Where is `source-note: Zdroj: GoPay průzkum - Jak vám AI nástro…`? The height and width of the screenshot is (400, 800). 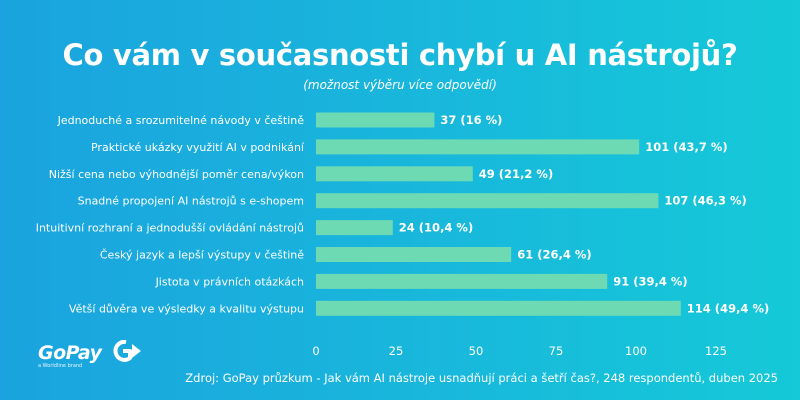
source-note: Zdroj: GoPay průzkum - Jak vám AI nástro… is located at coordinates (481, 378).